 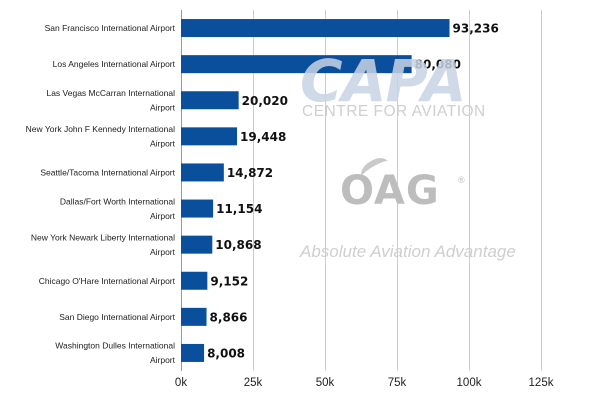 What do you see at coordinates (181, 383) in the screenshot?
I see `x-tick-label: 0k` at bounding box center [181, 383].